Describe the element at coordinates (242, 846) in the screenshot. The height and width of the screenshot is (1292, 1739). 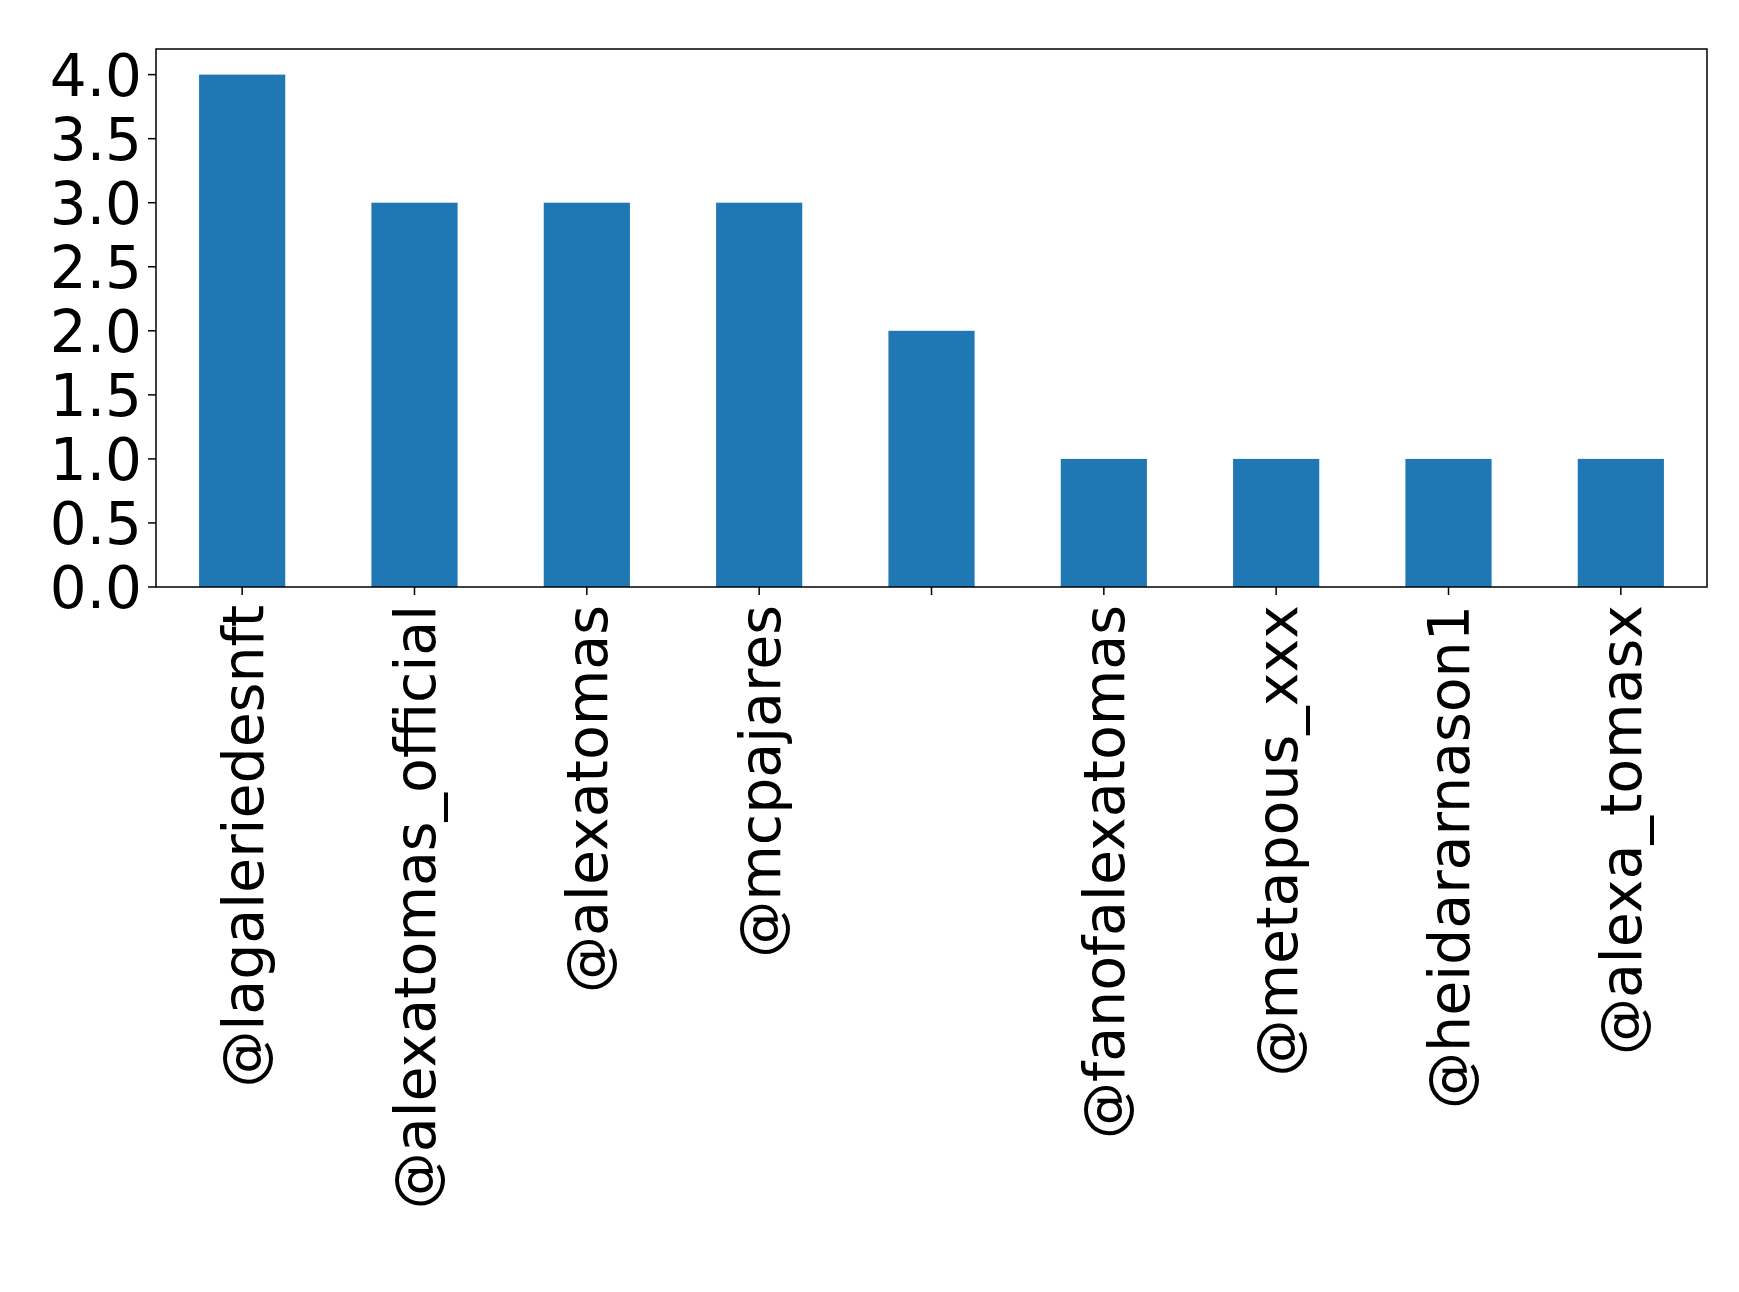
I see `x-tick-label: @lagaleriedesnft` at that location.